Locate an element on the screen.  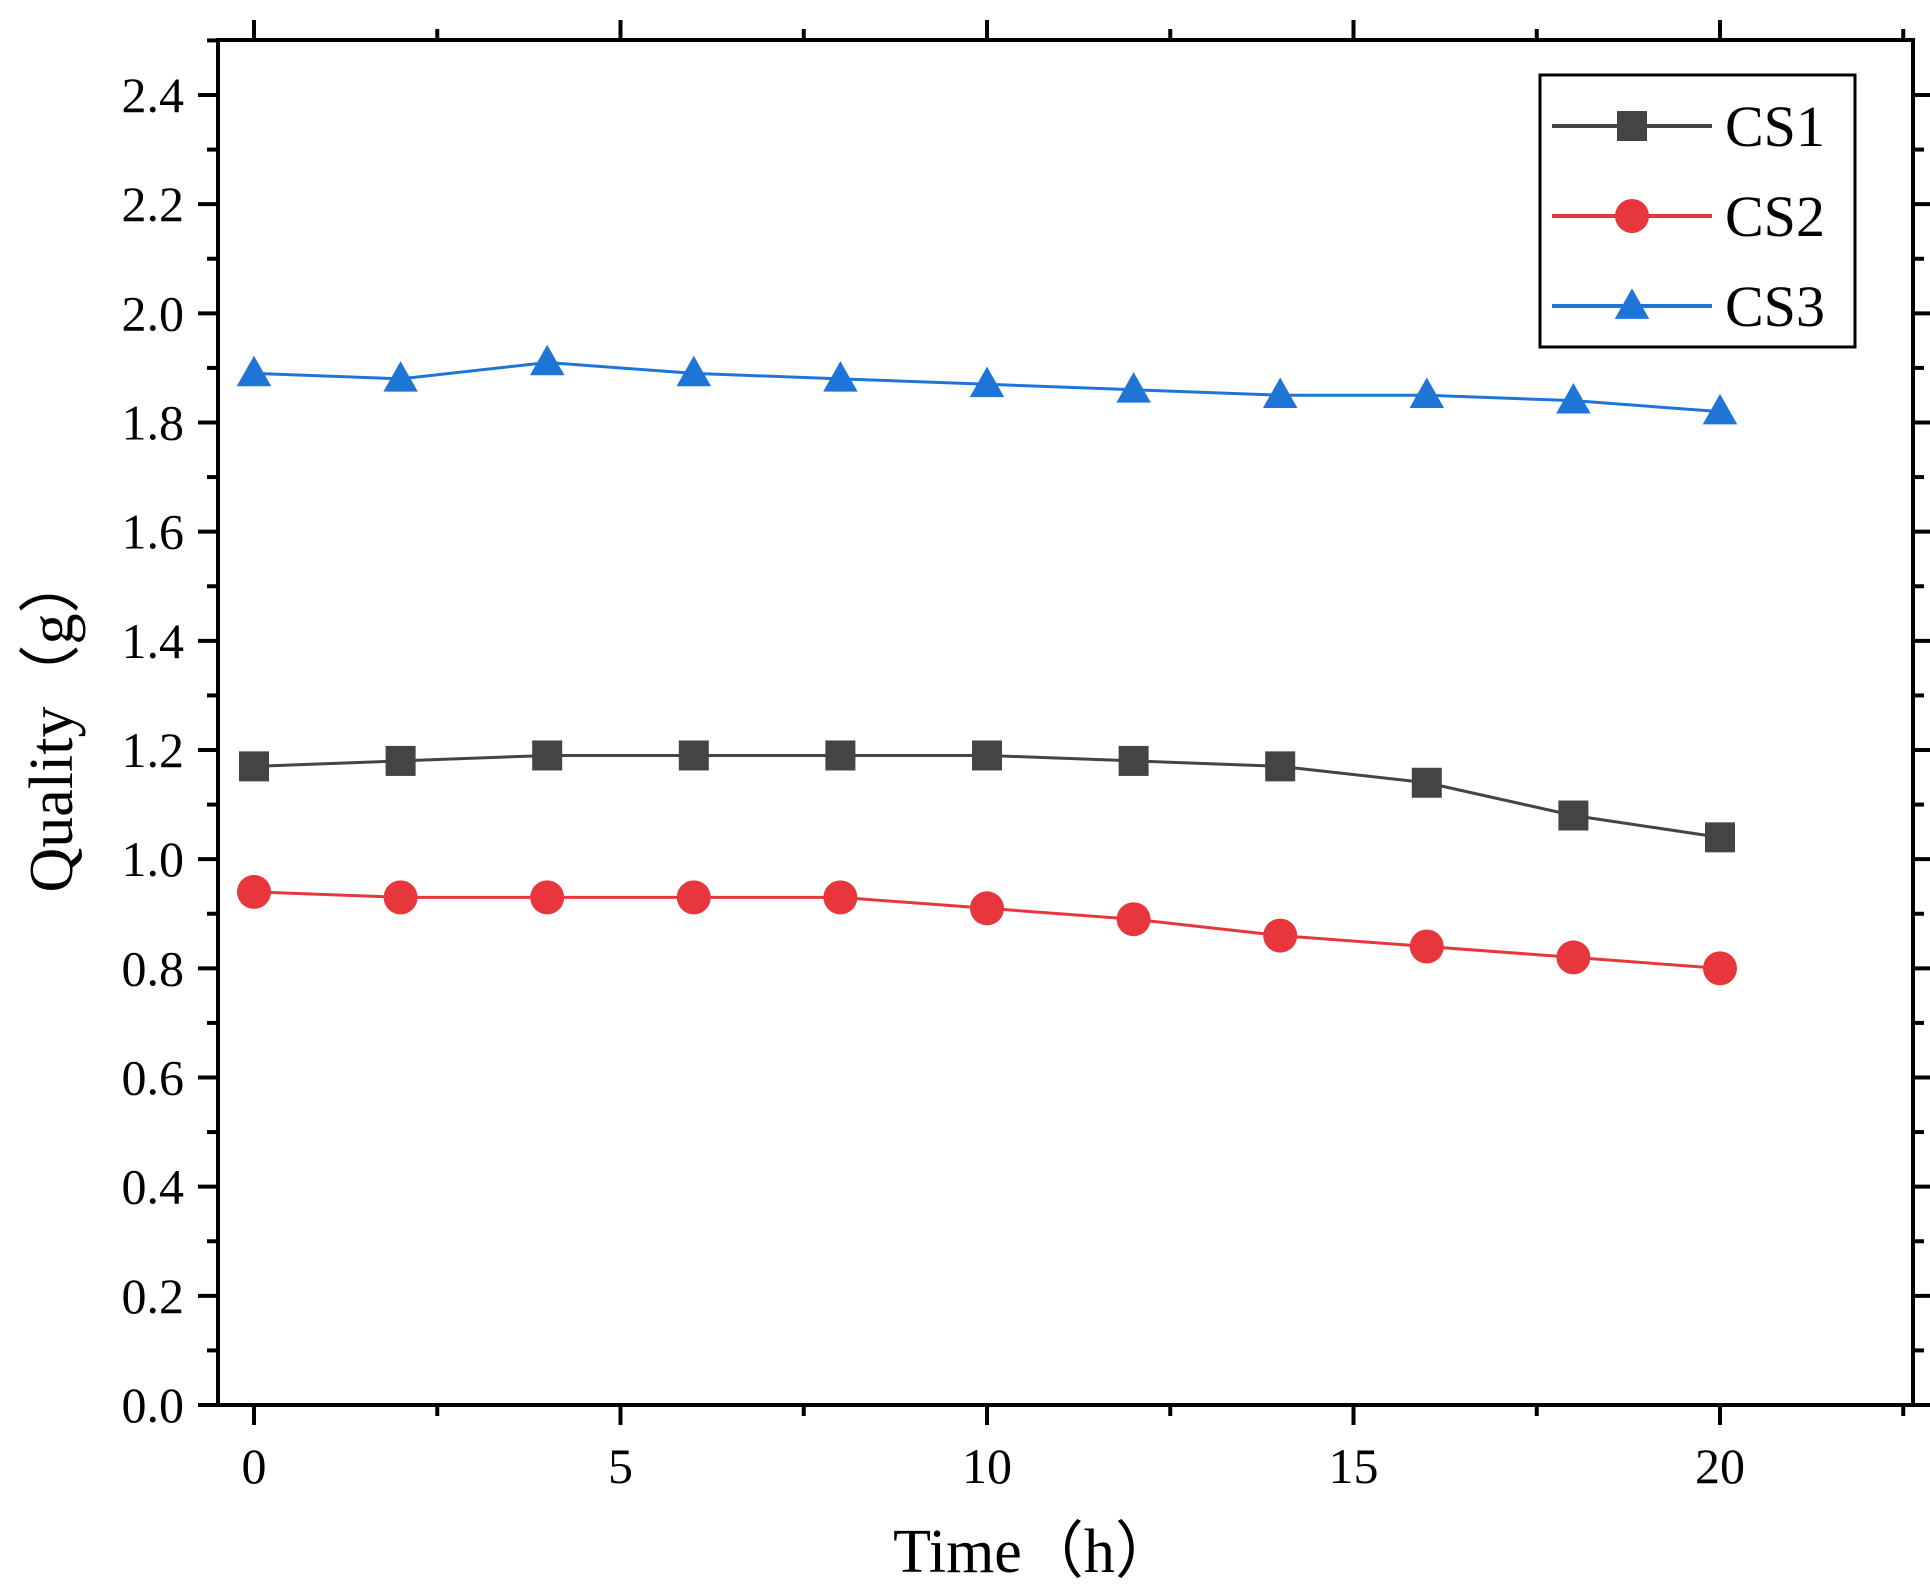
legend-label-cs2: CS2 is located at coordinates (1775, 216).